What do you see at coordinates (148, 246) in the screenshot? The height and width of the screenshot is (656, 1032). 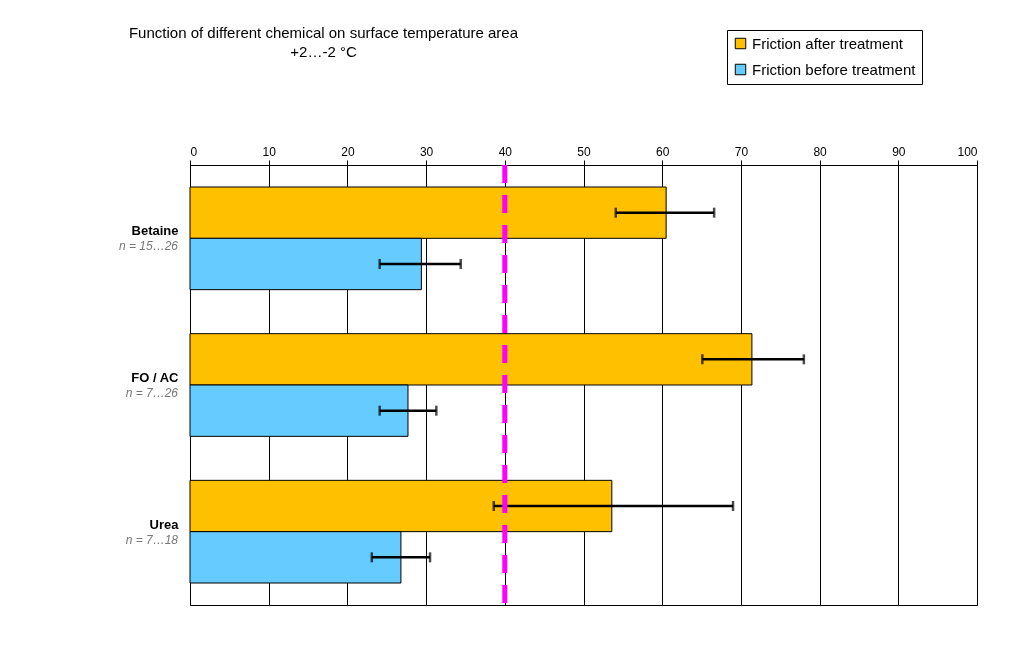 I see `text: n = 15…26` at bounding box center [148, 246].